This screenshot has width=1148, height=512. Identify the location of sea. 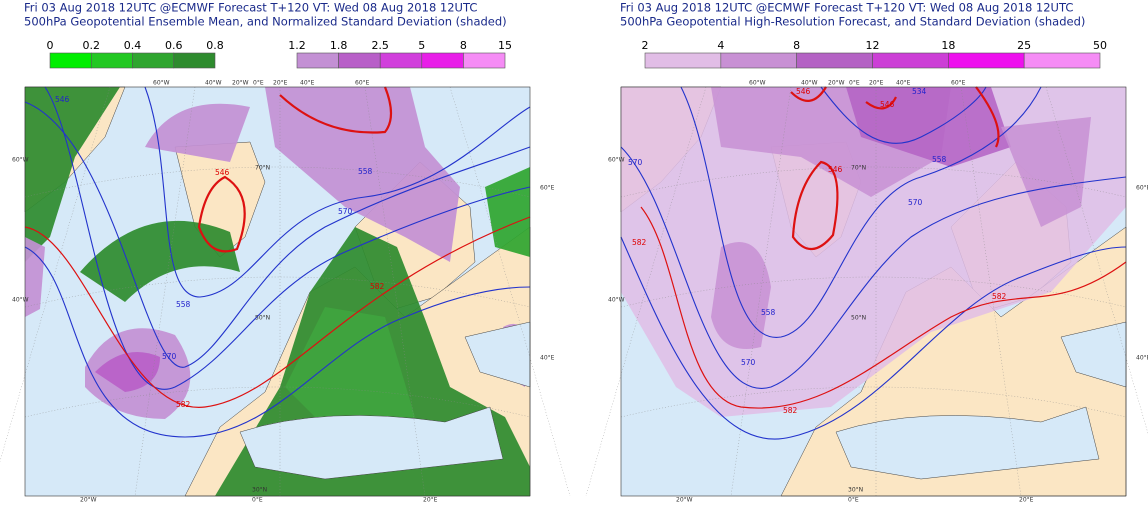
(967, 443).